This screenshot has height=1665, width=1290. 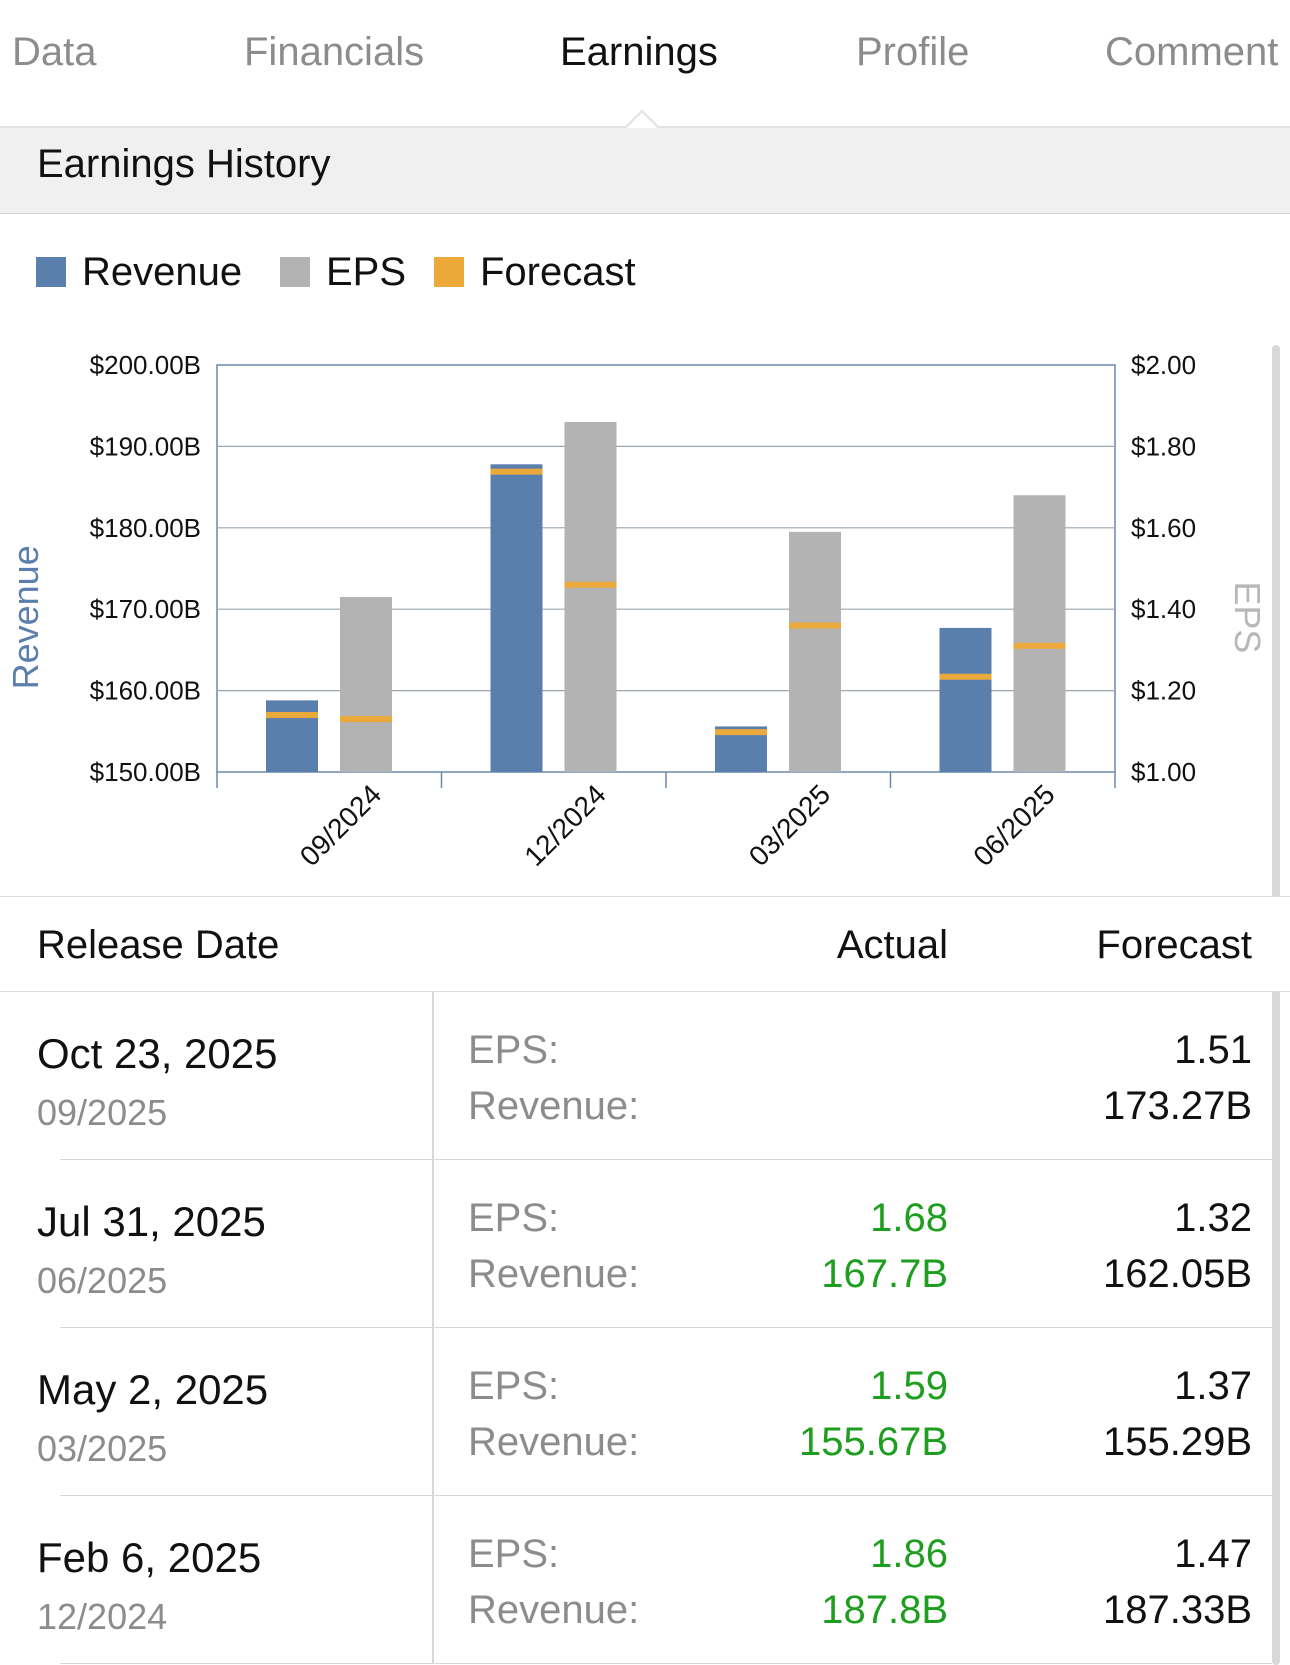 What do you see at coordinates (892, 945) in the screenshot?
I see `header-actual: Actual` at bounding box center [892, 945].